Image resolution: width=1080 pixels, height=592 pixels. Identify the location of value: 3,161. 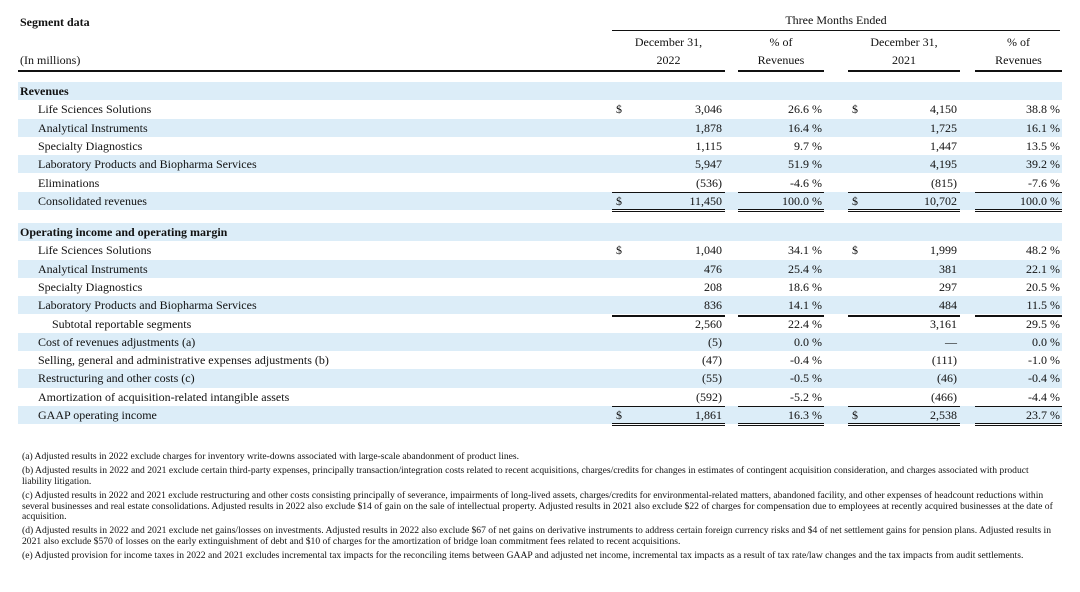
(943, 323).